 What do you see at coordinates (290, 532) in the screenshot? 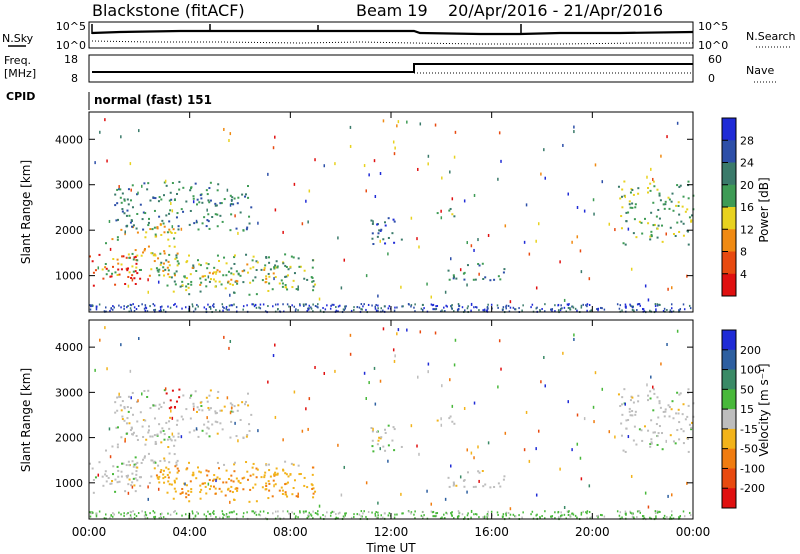
I see `x-tick-label: 08:00` at bounding box center [290, 532].